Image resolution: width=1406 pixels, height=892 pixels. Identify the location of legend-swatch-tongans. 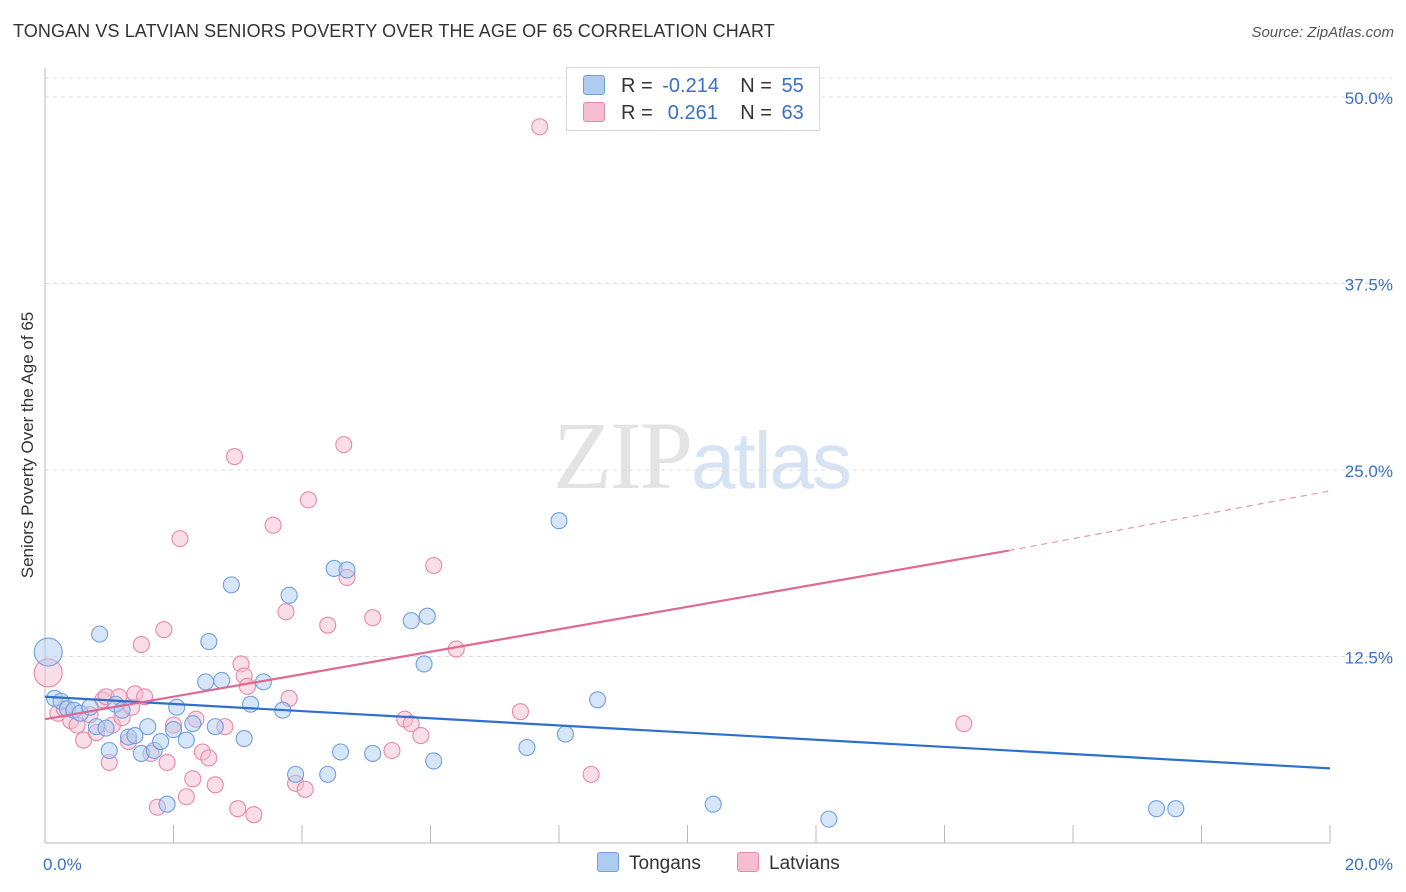
(594, 85).